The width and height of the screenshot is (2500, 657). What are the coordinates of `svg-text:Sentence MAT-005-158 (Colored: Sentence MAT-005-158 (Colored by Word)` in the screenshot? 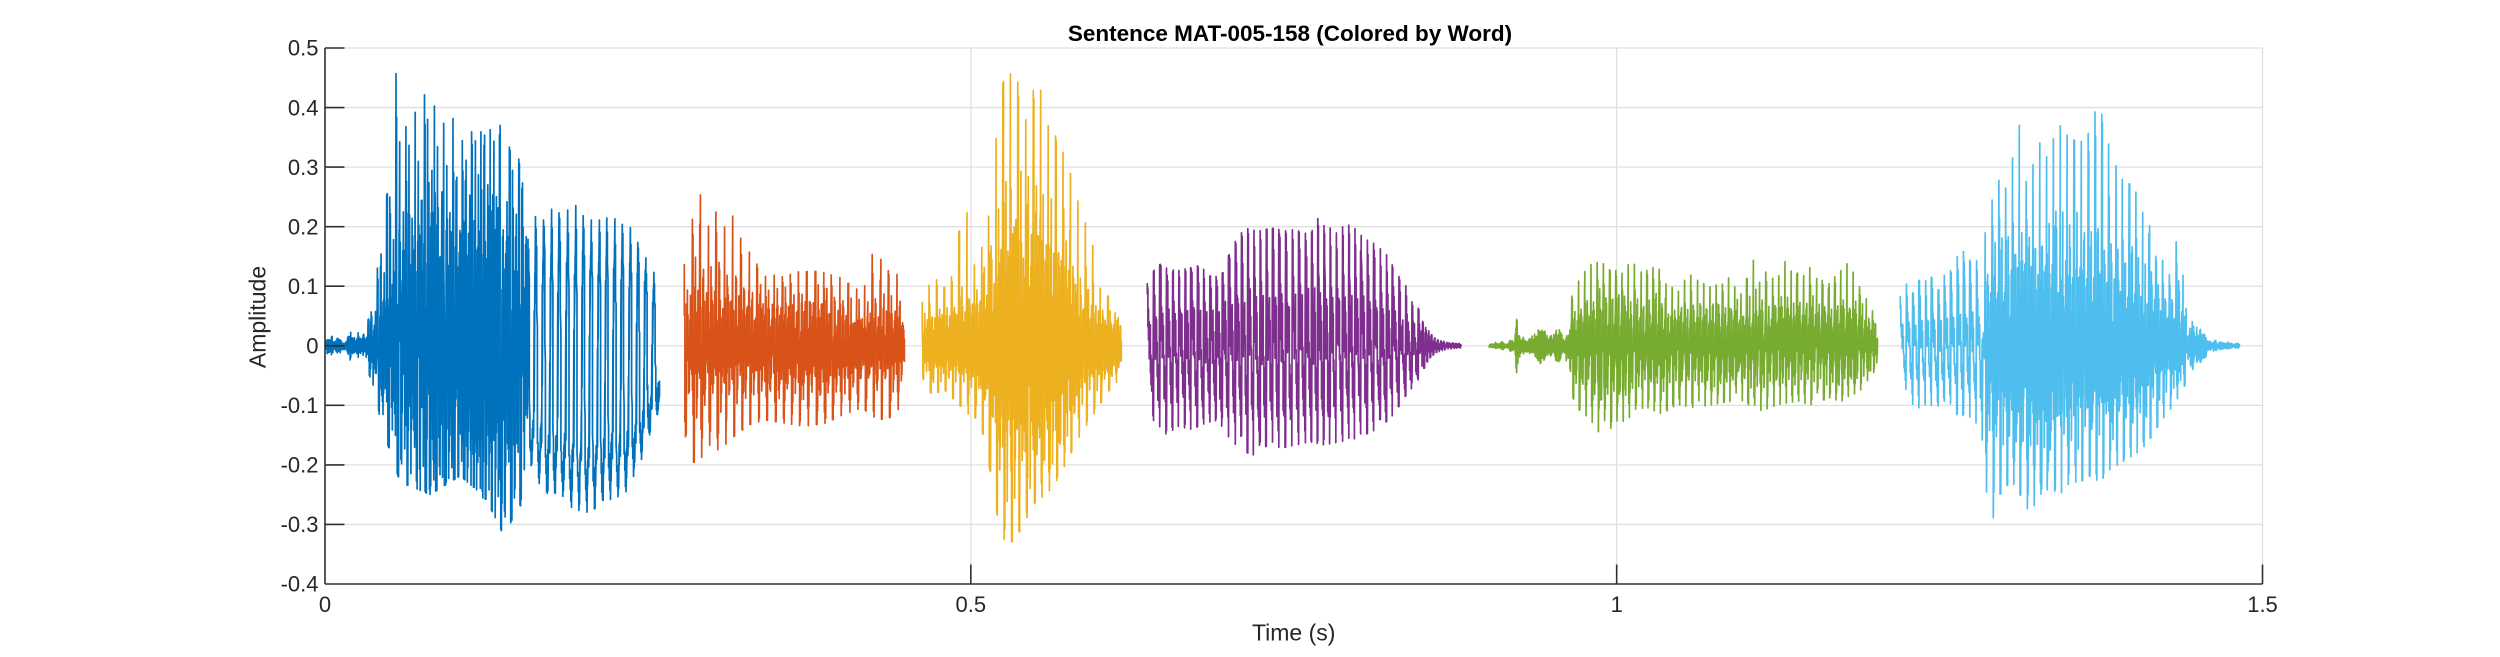 It's located at (1290, 33).